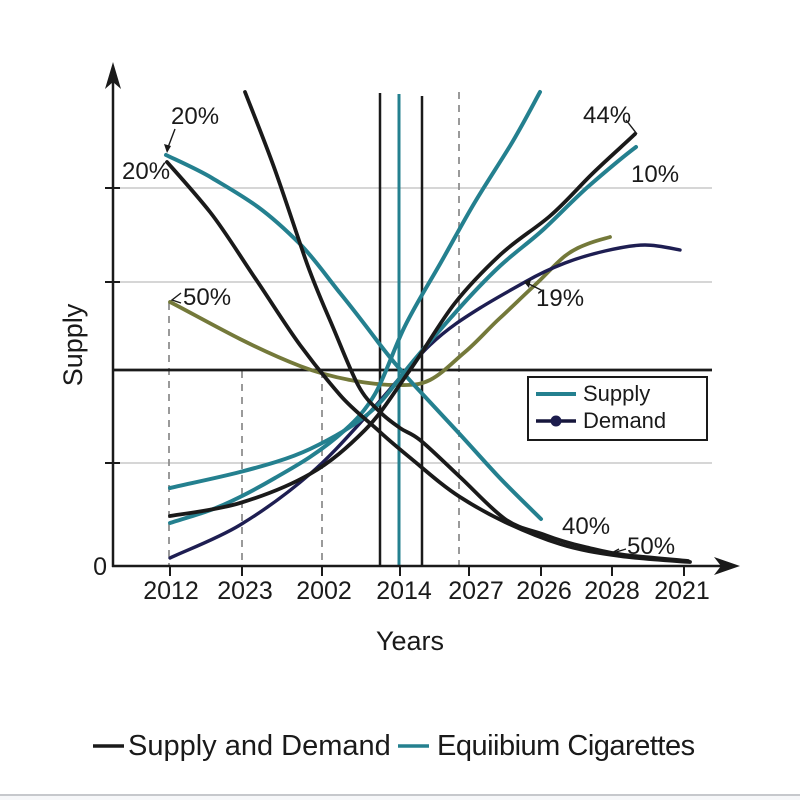 Image resolution: width=800 pixels, height=800 pixels. Describe the element at coordinates (259, 746) in the screenshot. I see `svg-text: Supply and Demand` at that location.